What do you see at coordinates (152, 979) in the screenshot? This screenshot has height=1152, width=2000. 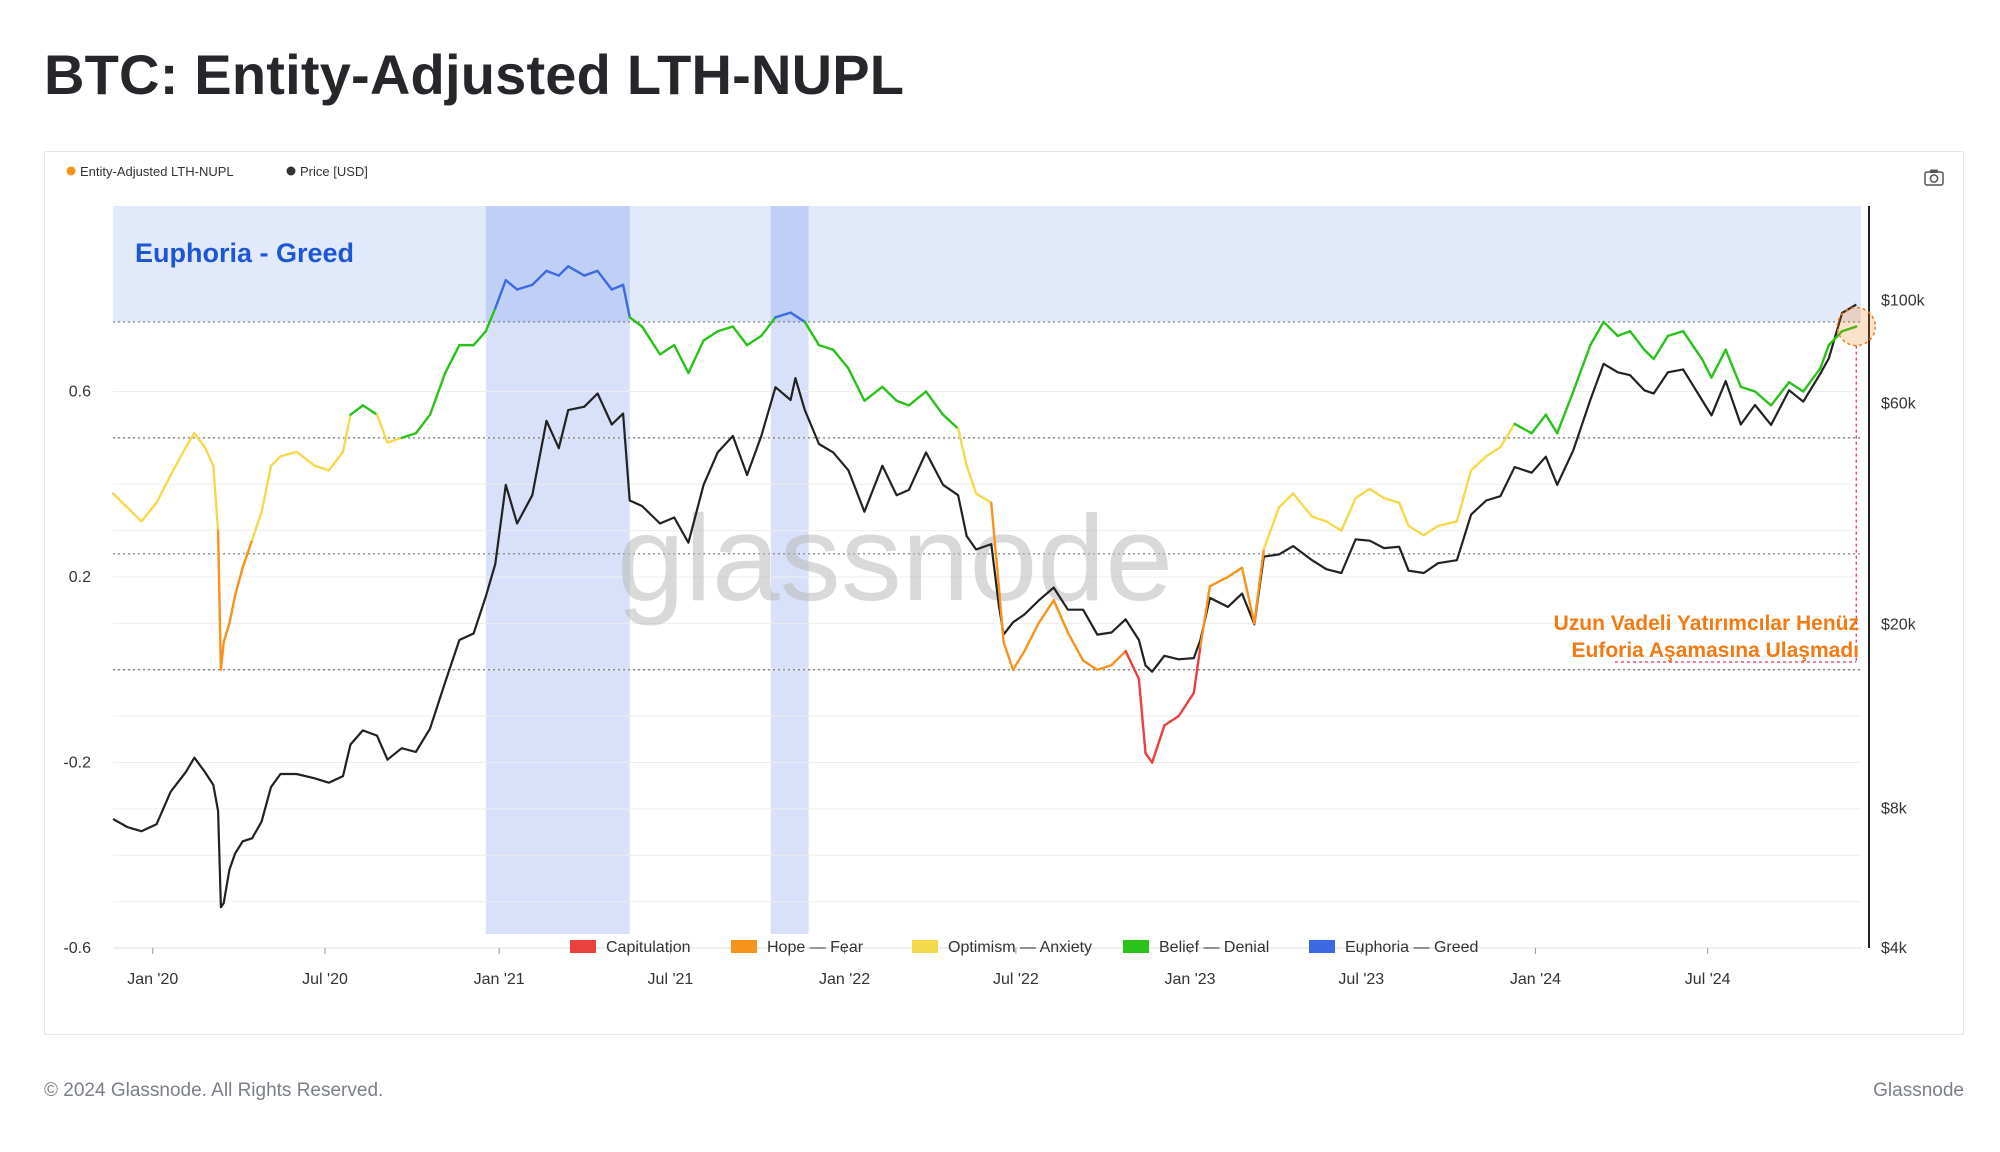 I see `x-tick-label: Jan '20` at bounding box center [152, 979].